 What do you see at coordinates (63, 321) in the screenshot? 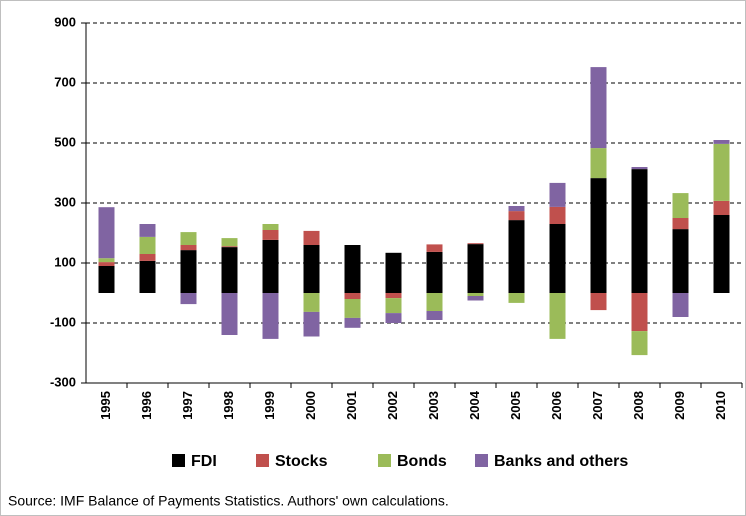
I see `y-tick-label: -100` at bounding box center [63, 321].